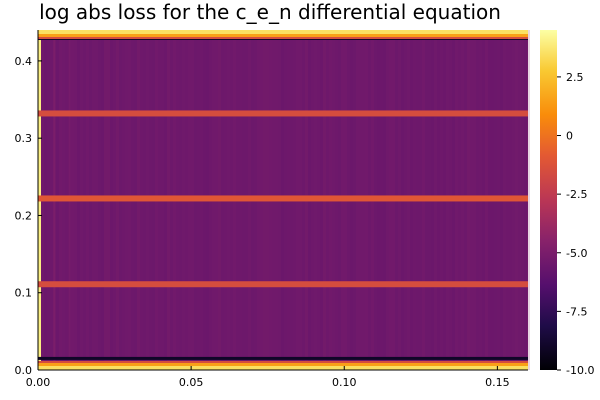 Image resolution: width=600 pixels, height=400 pixels. I want to click on colorbar: -10.0 -7.5 -5.0 -2.5 0 2.5, so click(567, 203).